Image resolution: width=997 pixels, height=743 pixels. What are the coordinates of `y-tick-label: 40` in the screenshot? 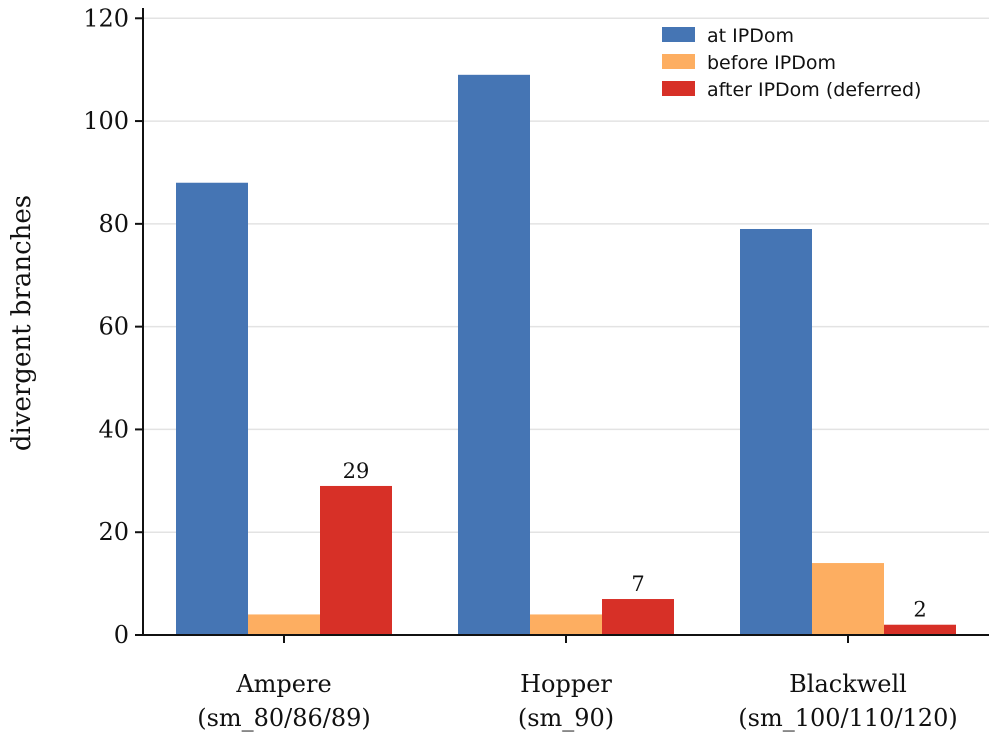 It's located at (113, 429).